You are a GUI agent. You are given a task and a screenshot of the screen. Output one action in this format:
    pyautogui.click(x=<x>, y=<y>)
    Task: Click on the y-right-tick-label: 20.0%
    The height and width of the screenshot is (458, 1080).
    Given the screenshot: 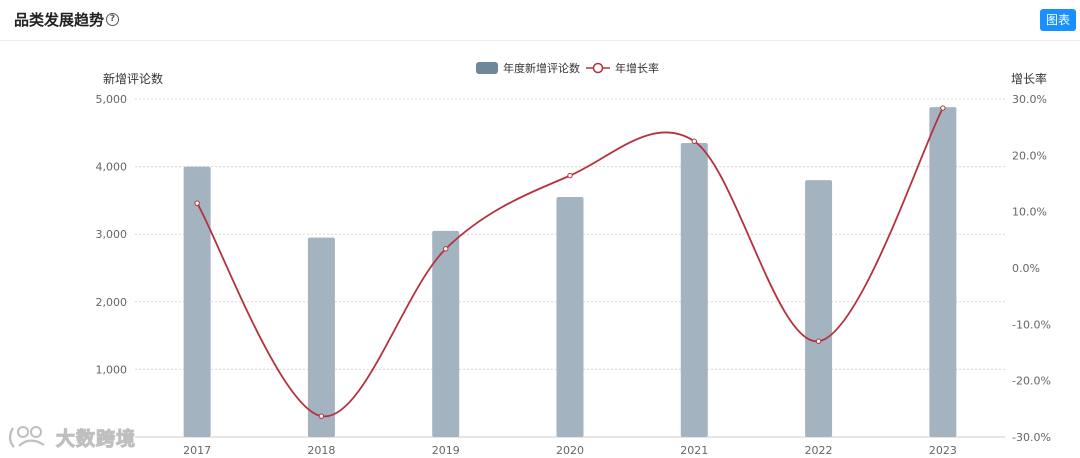 What is the action you would take?
    pyautogui.click(x=1029, y=155)
    